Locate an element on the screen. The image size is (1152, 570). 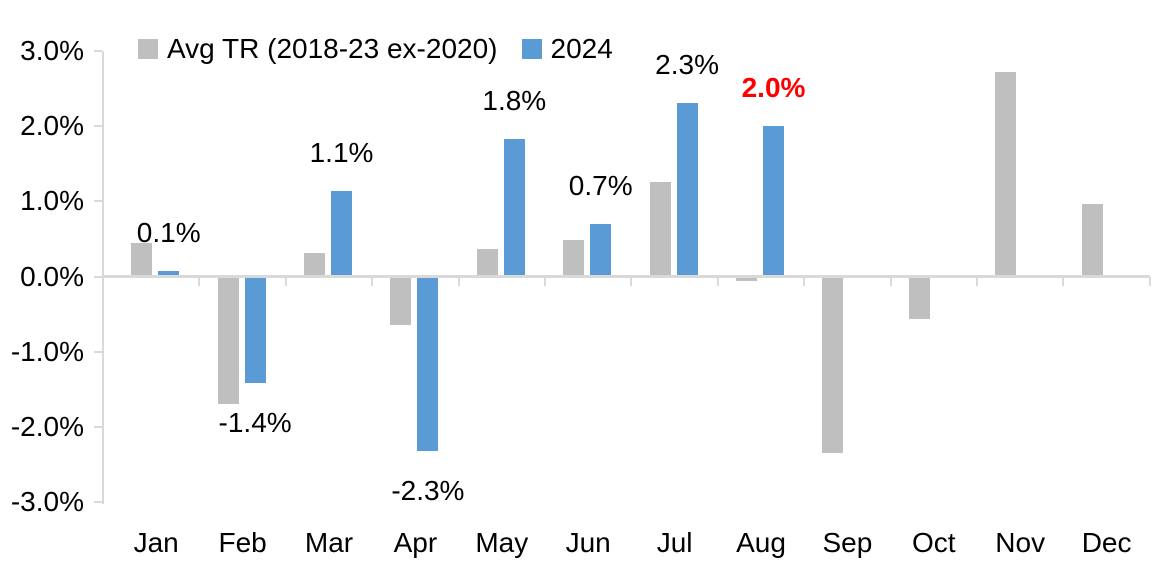
legend-swatch-avg is located at coordinates (148, 49).